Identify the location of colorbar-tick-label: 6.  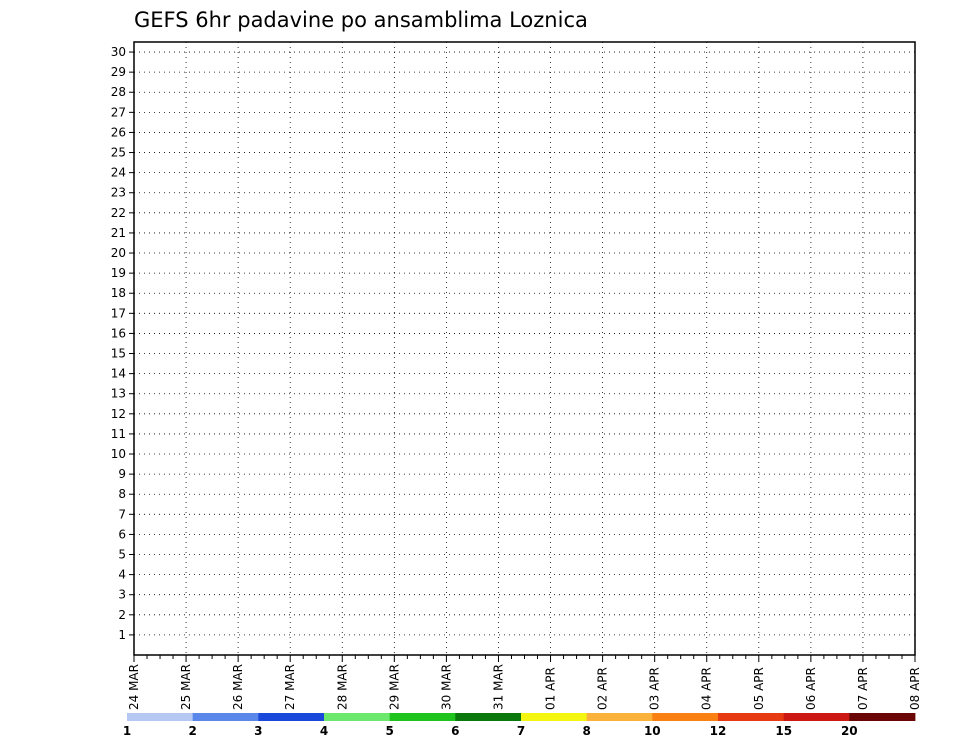
(455, 731).